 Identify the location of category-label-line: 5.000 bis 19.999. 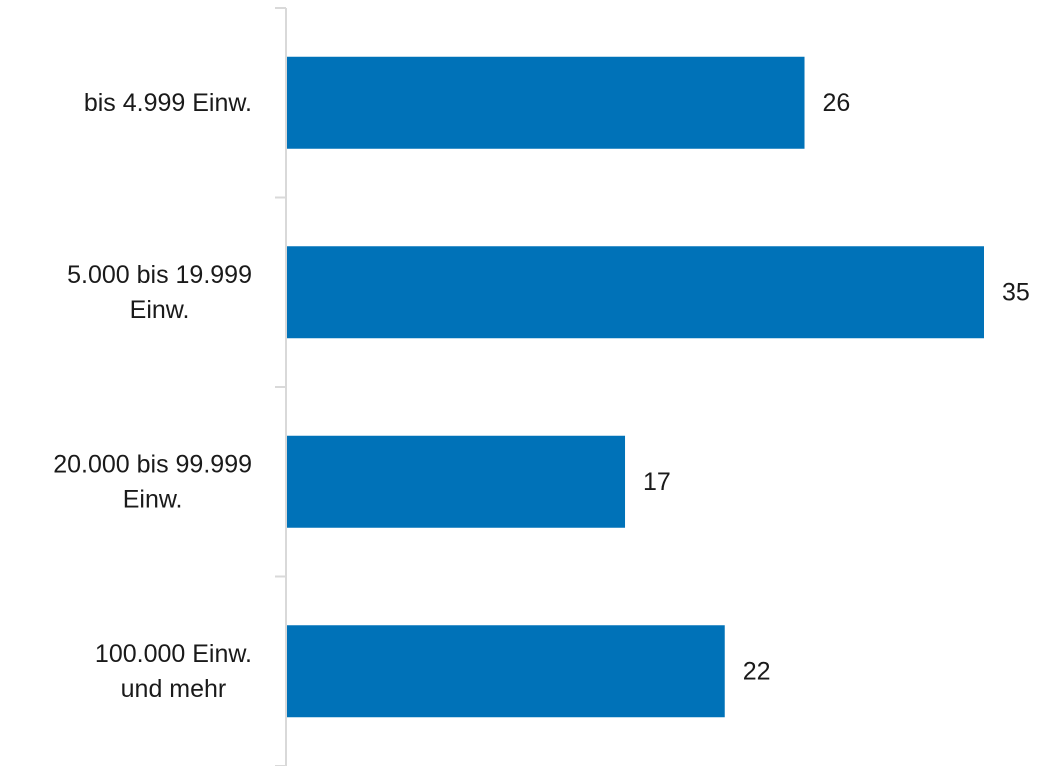
(159, 275).